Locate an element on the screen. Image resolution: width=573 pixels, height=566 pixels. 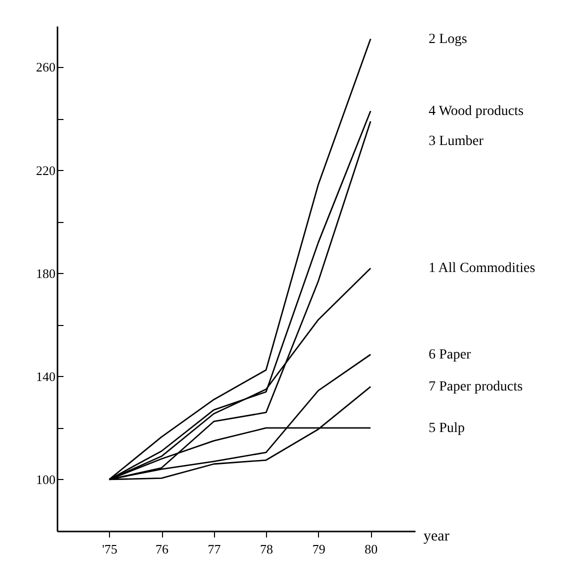
y-tick-label: 260 is located at coordinates (46, 67).